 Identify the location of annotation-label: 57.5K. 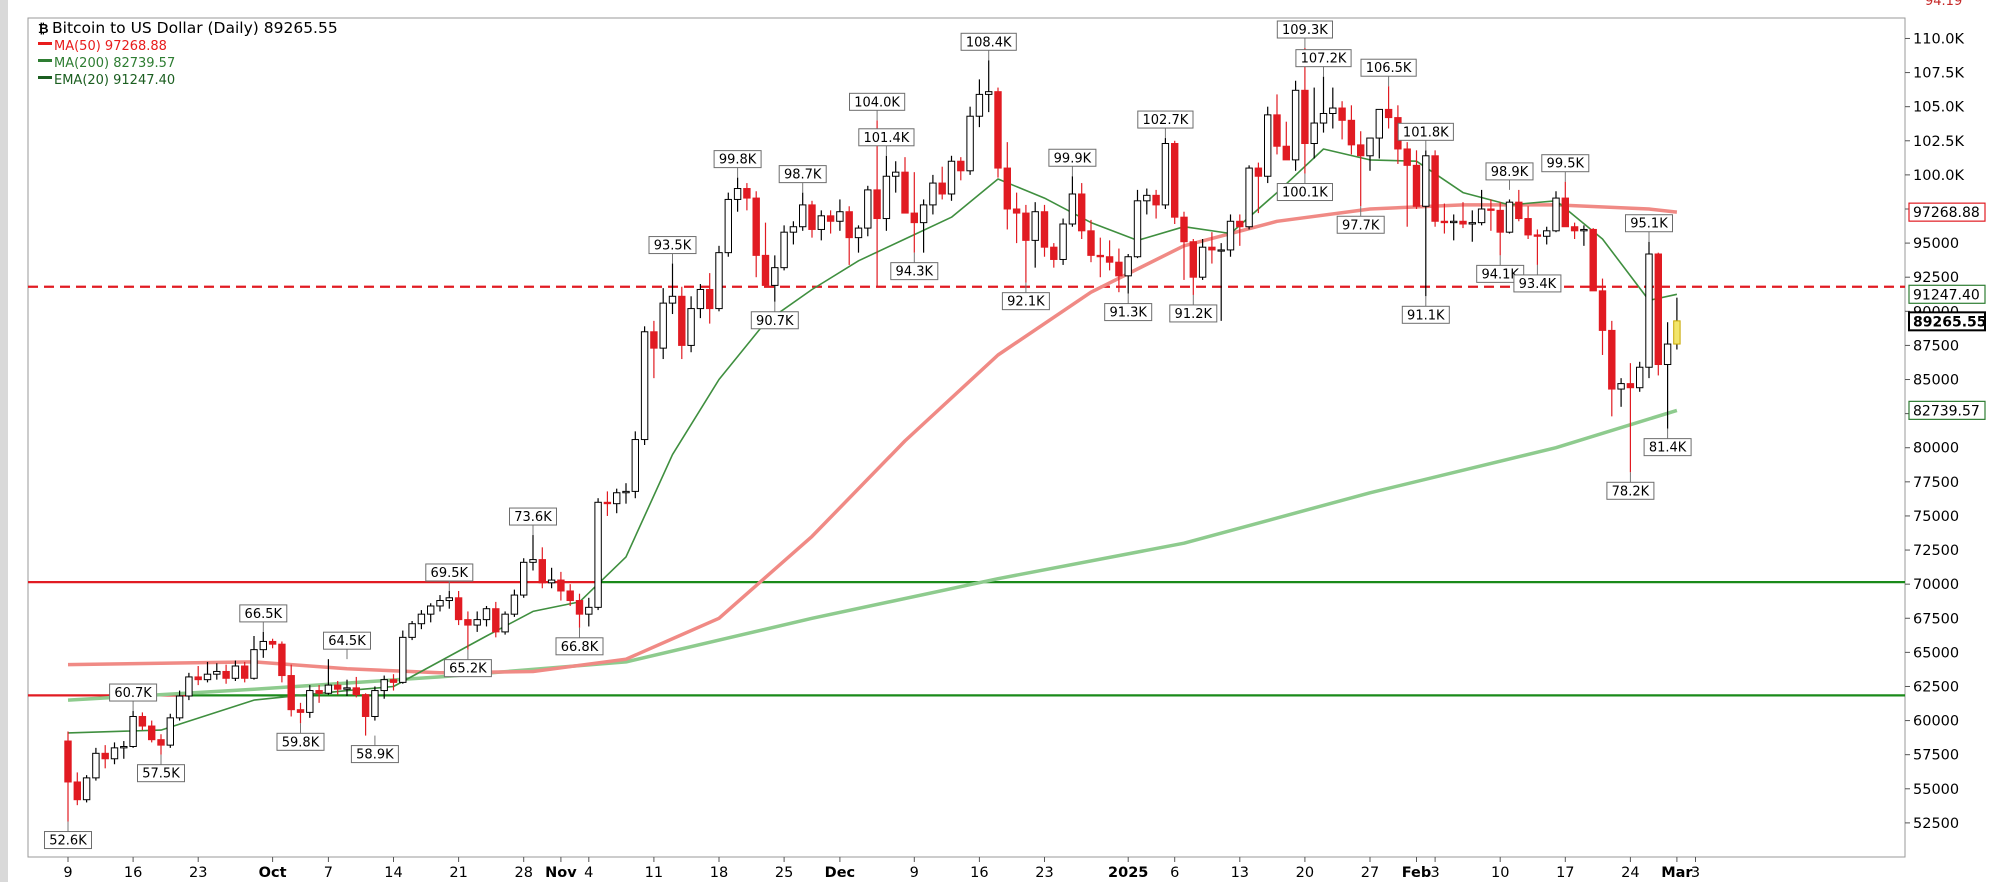
(161, 774).